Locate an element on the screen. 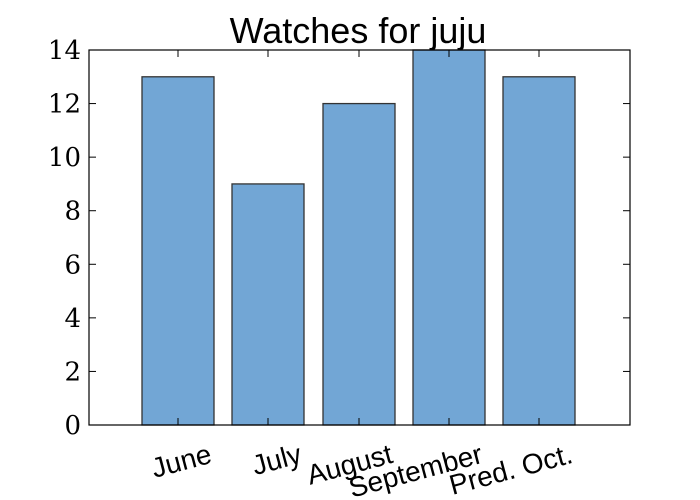  y-tick-label-0: 0 is located at coordinates (72, 426).